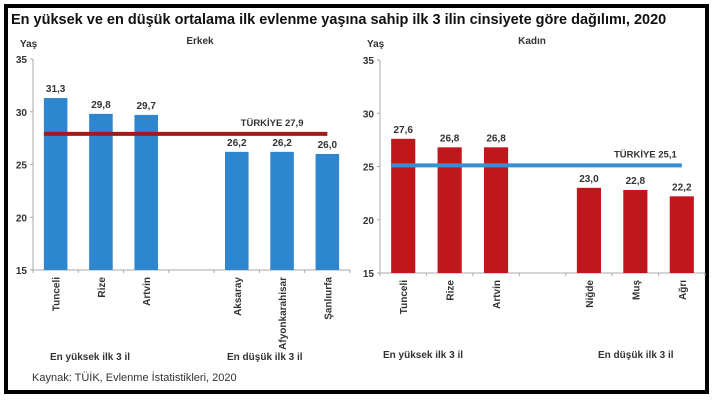  What do you see at coordinates (636, 355) in the screenshot?
I see `group-label-1-1: En düşük ilk 3 il` at bounding box center [636, 355].